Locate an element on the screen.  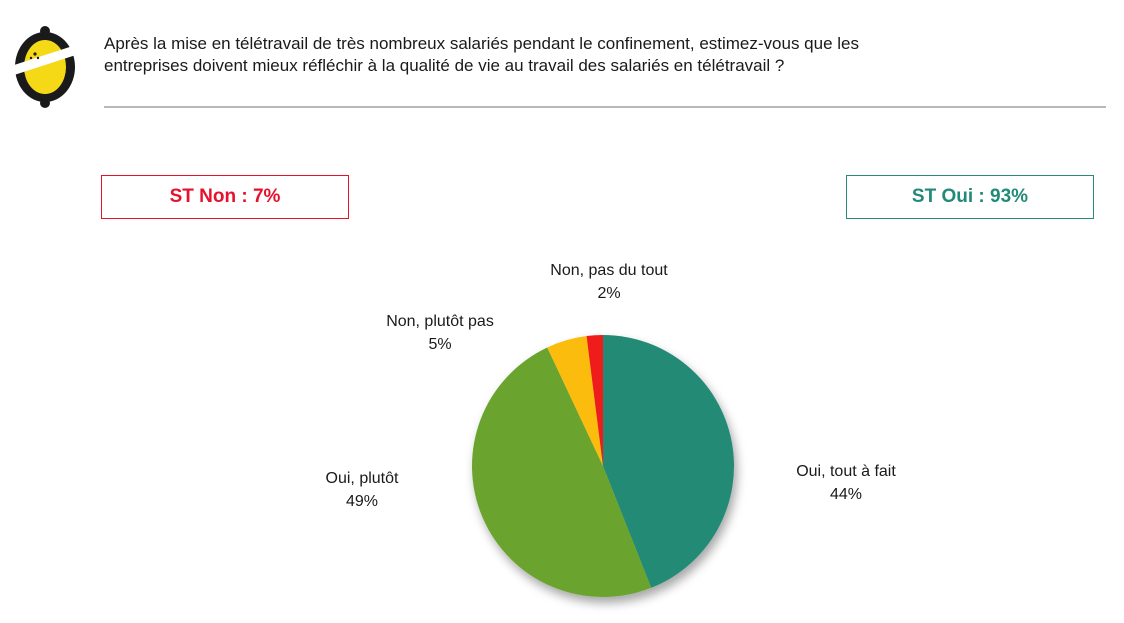
slice-name: Oui, plutôt is located at coordinates (362, 478).